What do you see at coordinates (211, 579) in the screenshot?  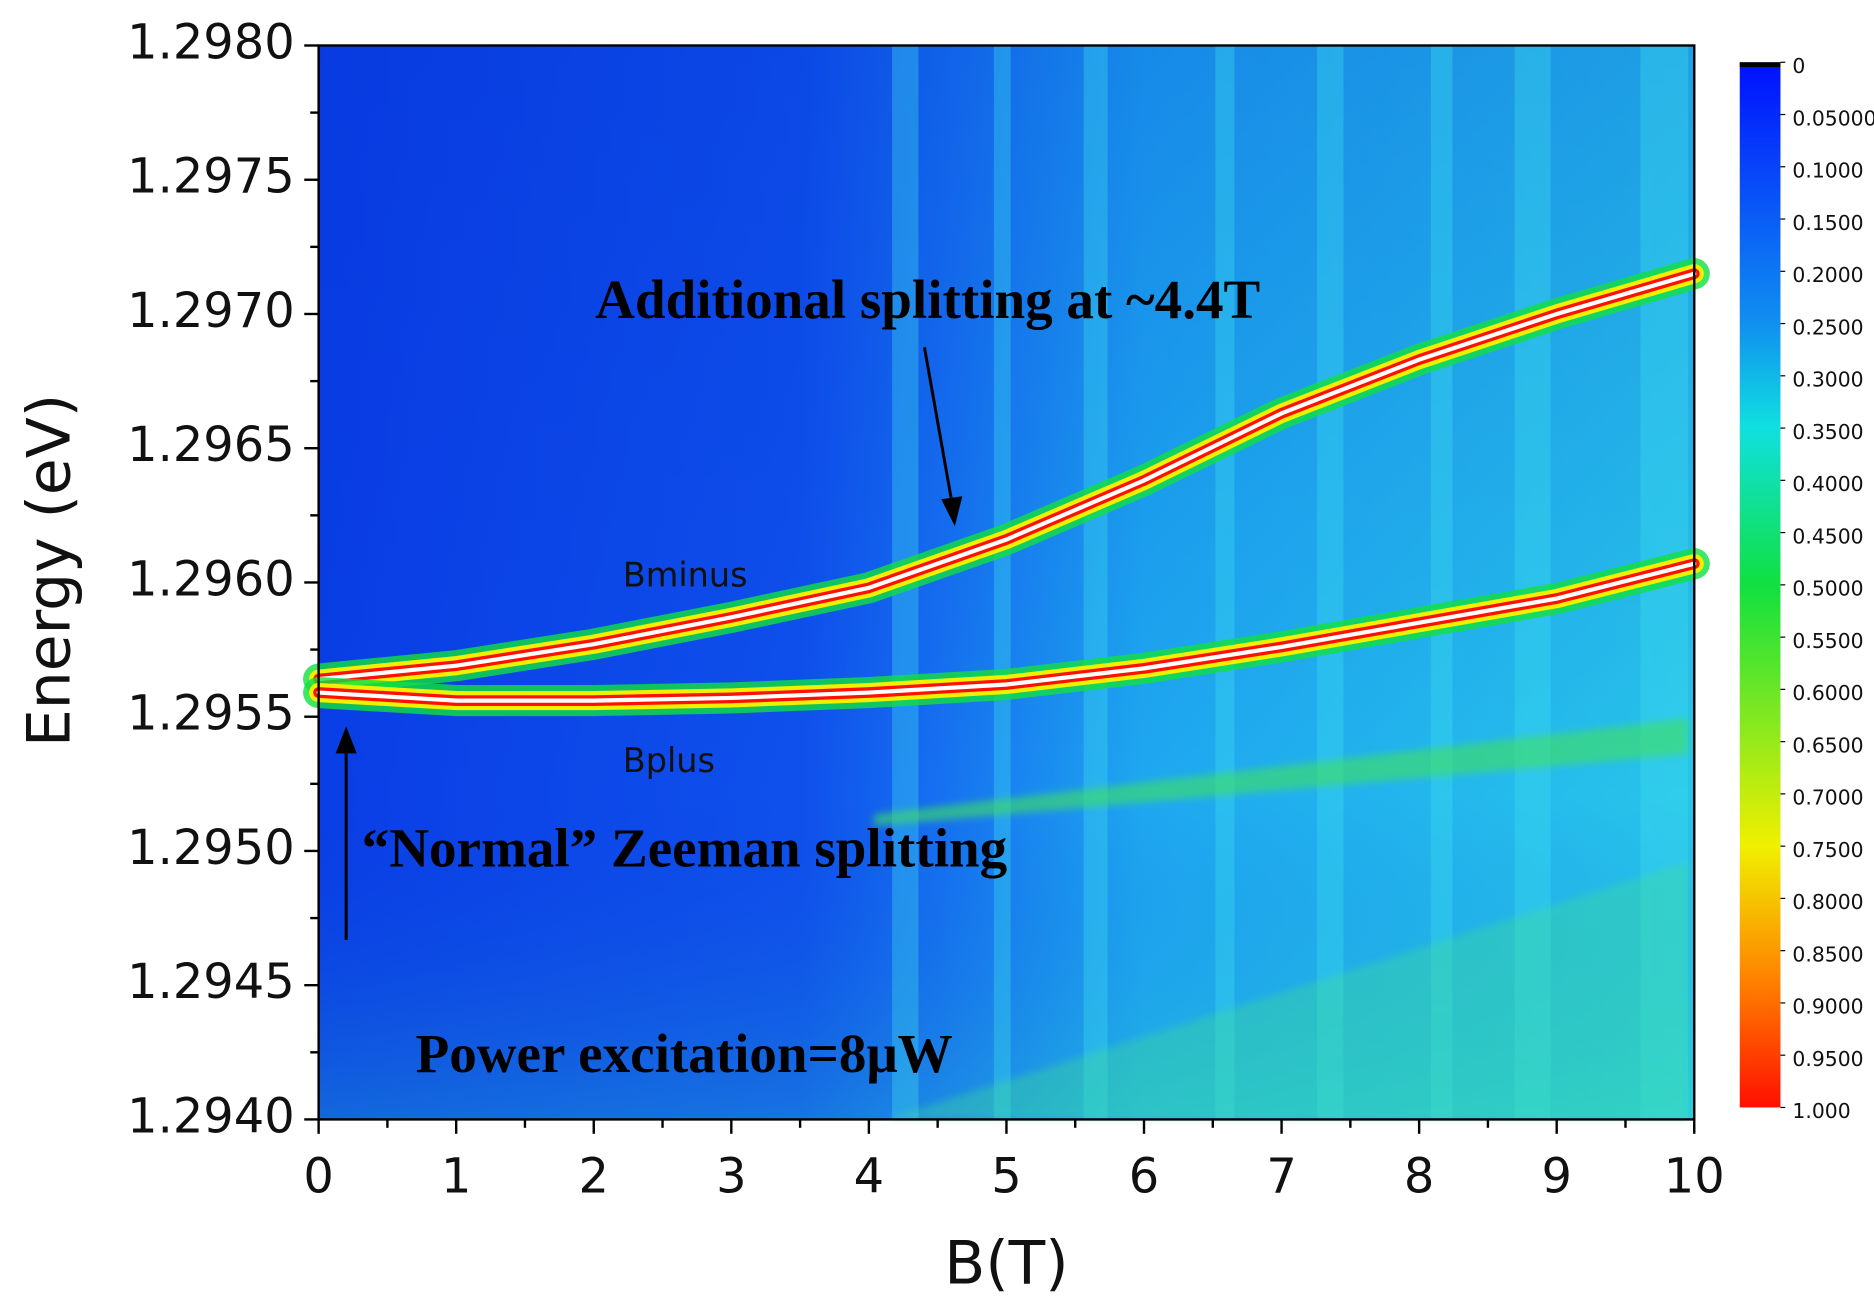 I see `y-tick-label: 1.2960` at bounding box center [211, 579].